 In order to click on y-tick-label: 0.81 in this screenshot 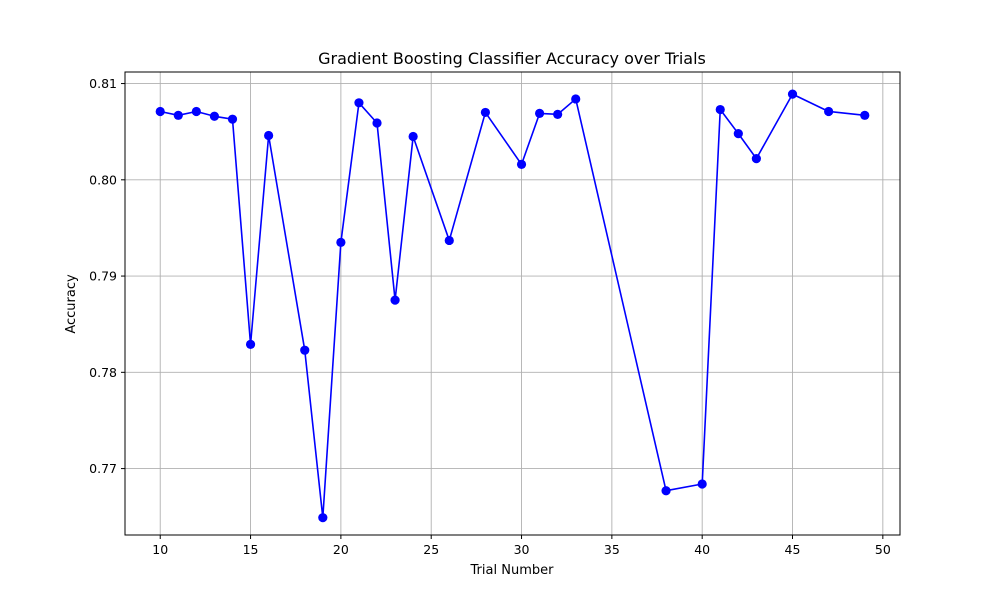, I will do `click(103, 83)`.